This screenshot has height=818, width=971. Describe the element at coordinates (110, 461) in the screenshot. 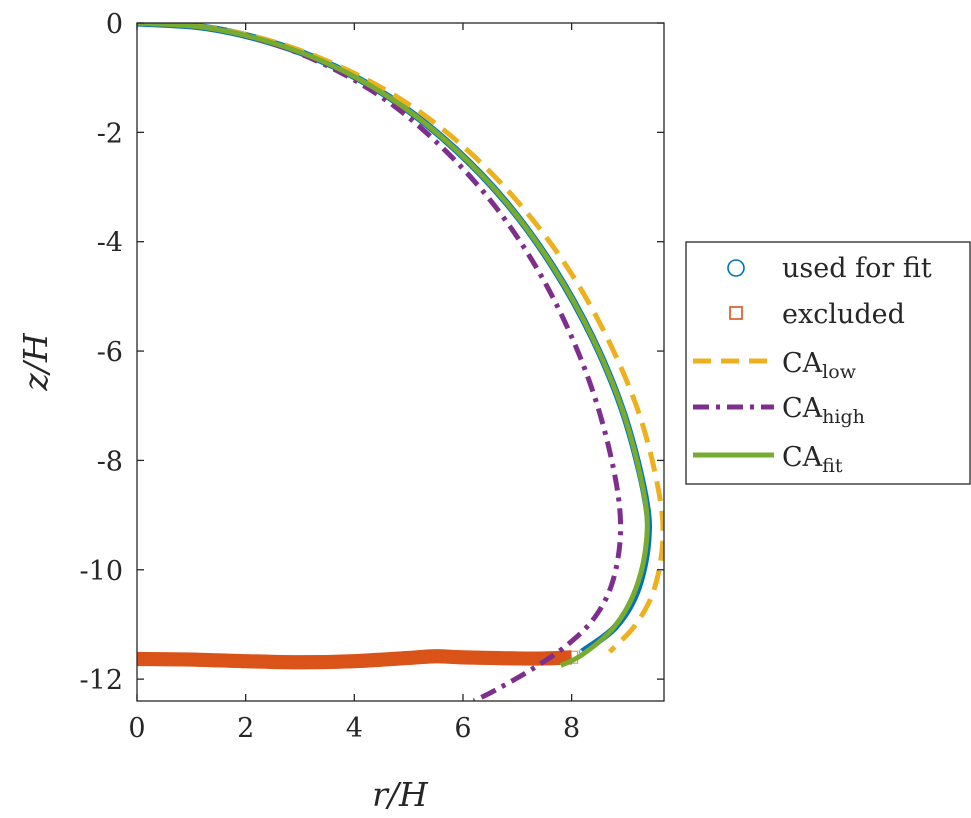

I see `y-tick-label: -8` at that location.